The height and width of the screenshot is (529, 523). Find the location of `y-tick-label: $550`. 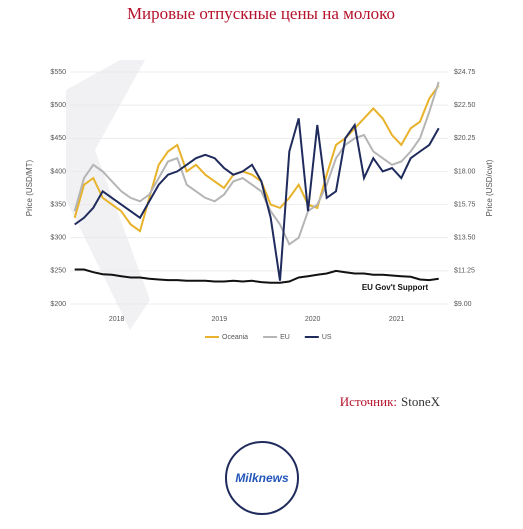

y-tick-label: $550 is located at coordinates (58, 72).